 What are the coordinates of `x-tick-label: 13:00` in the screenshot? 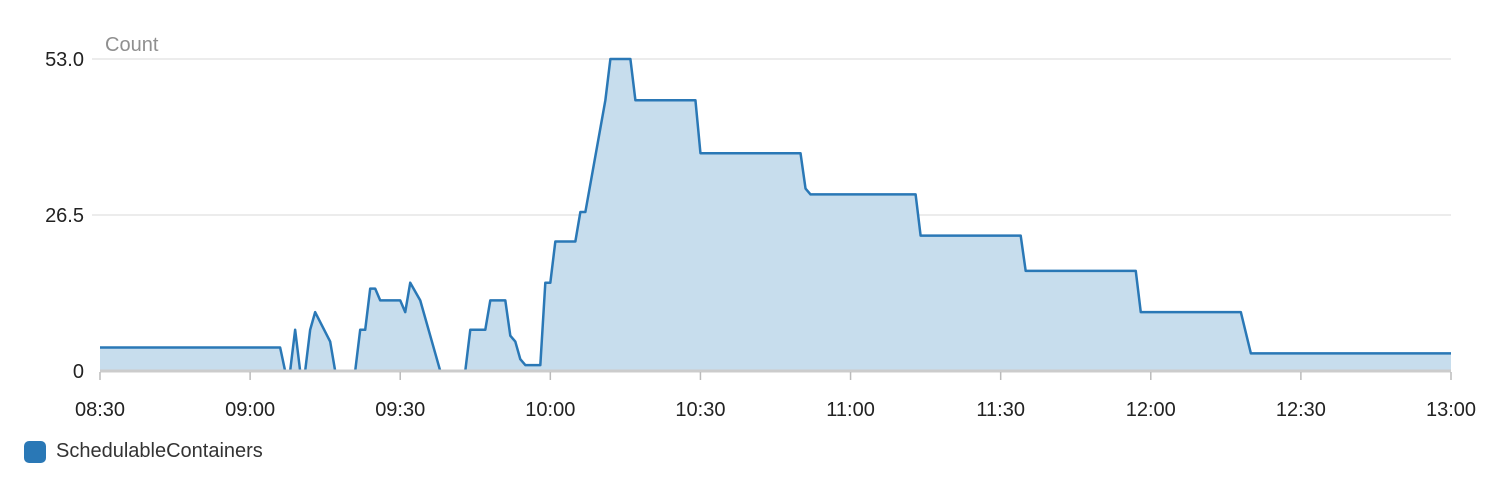 It's located at (1451, 410).